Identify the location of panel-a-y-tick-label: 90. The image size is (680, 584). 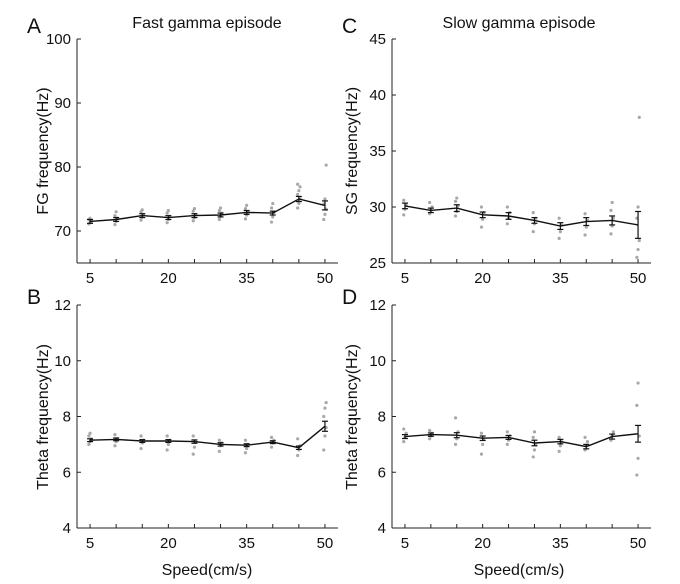
(62, 103).